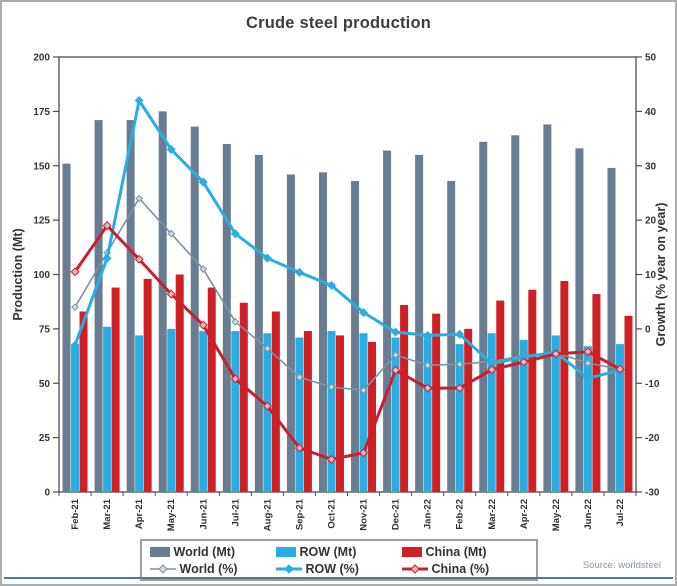  What do you see at coordinates (651, 221) in the screenshot?
I see `right-tick-label: 20` at bounding box center [651, 221].